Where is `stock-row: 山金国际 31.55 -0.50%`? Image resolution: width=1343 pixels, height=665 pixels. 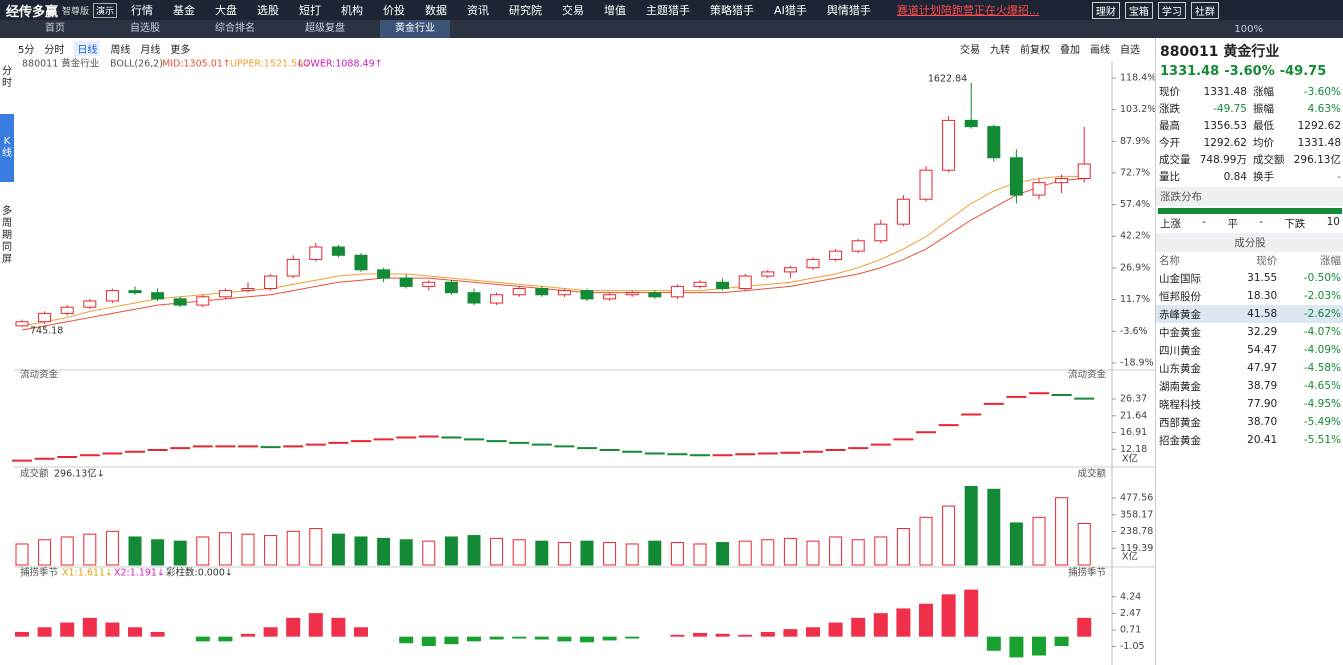
stock-row: 山金国际 31.55 -0.50% is located at coordinates (1249, 278).